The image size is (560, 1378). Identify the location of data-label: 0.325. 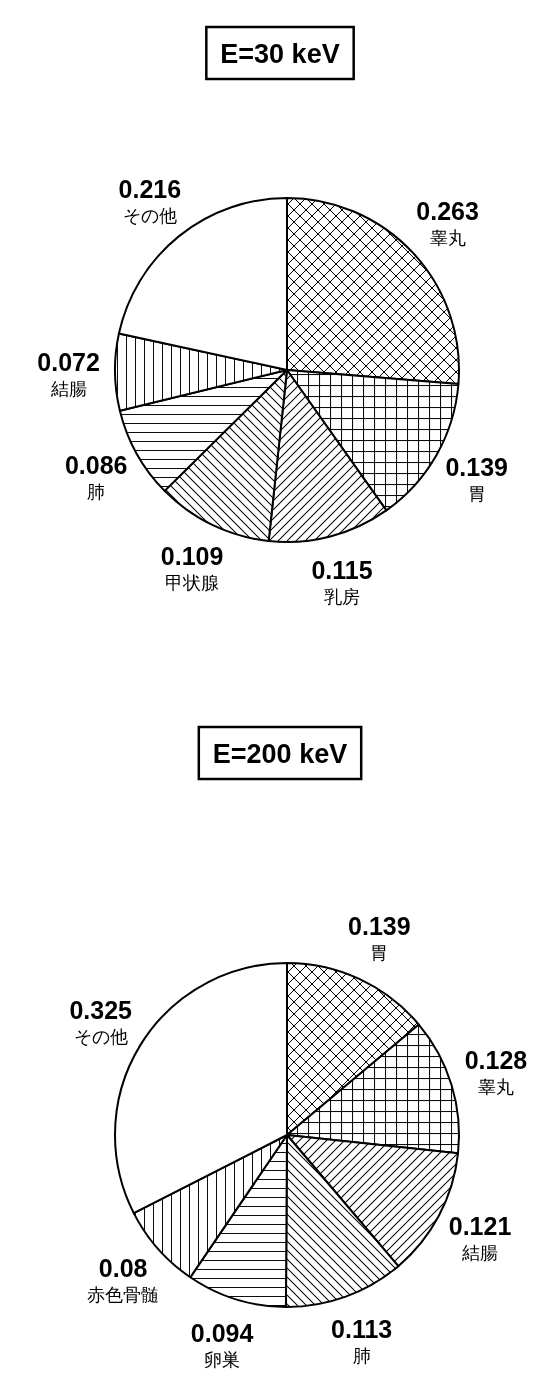
(101, 1009).